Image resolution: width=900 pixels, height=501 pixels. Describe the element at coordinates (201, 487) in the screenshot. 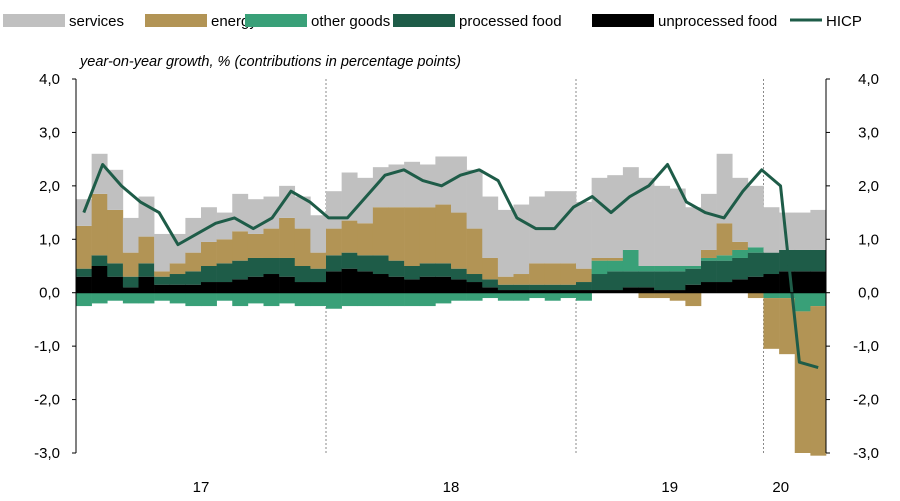

I see `x-tick-label: 17` at that location.